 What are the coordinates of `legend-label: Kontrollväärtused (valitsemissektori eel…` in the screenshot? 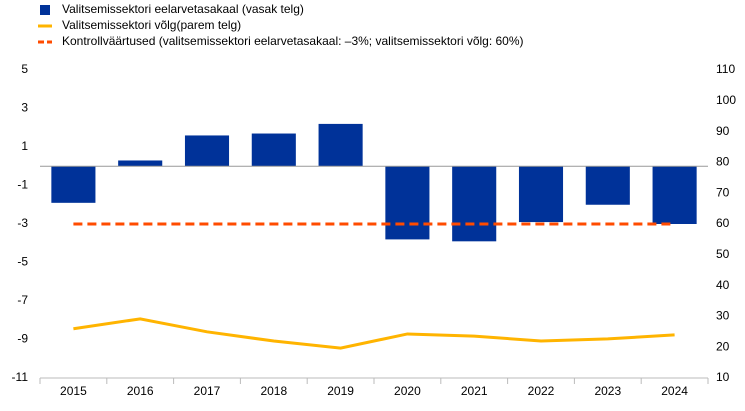 It's located at (293, 41).